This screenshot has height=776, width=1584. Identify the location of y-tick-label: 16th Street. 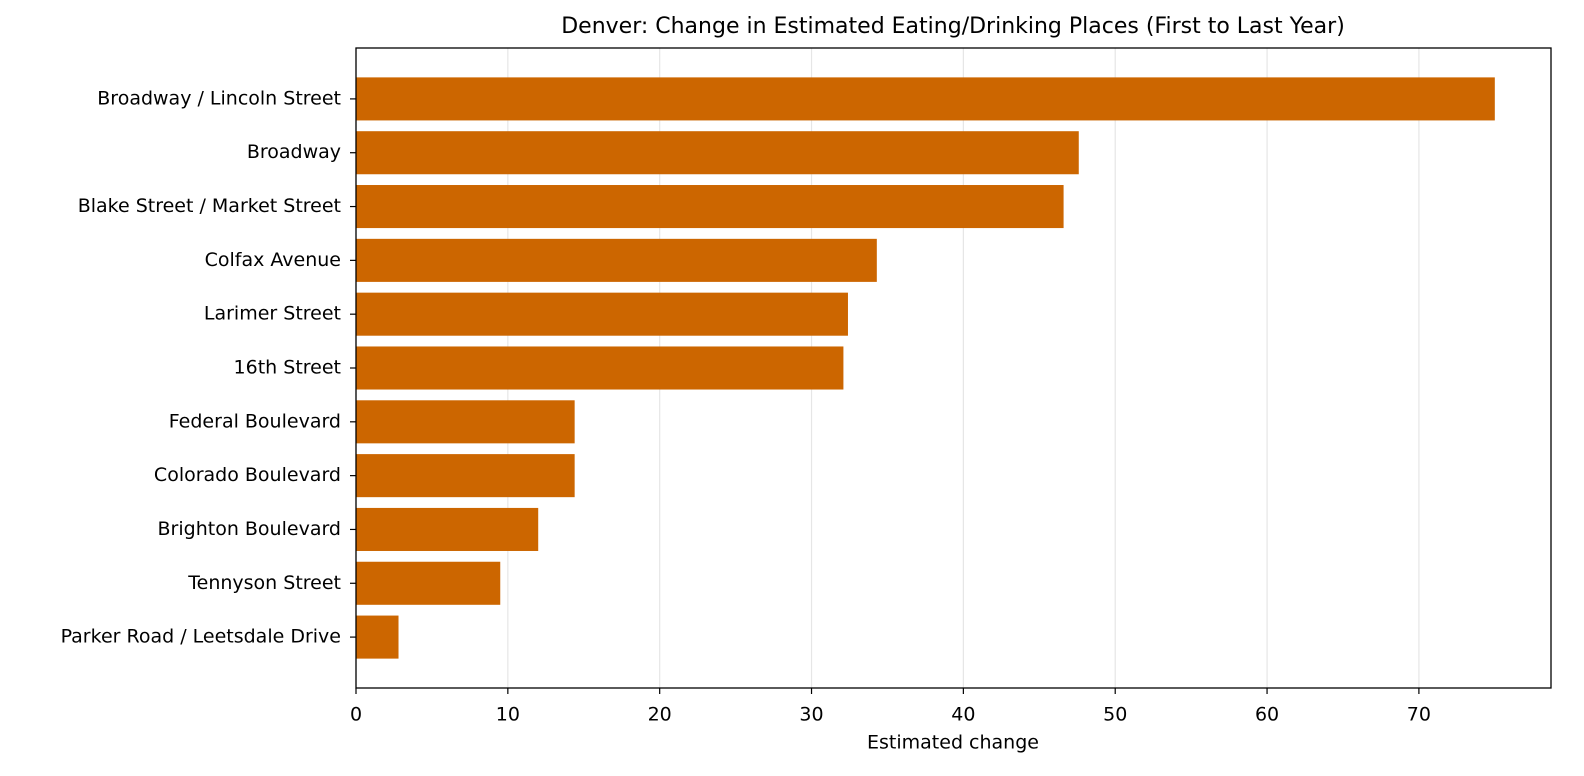
(287, 368).